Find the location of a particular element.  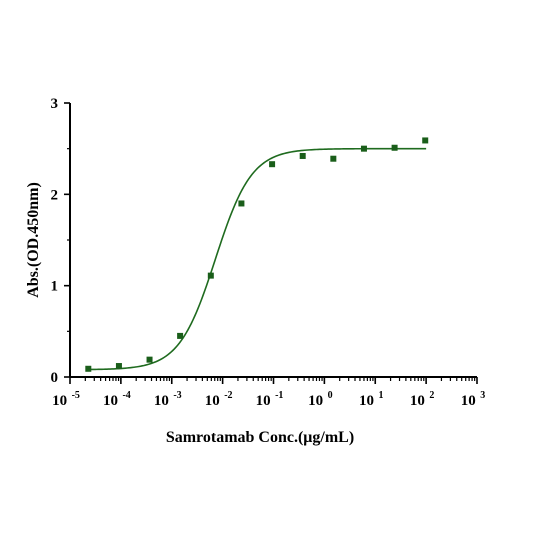

x-axis-title: Samrotamab Conc.(μg/mL) is located at coordinates (260, 437).